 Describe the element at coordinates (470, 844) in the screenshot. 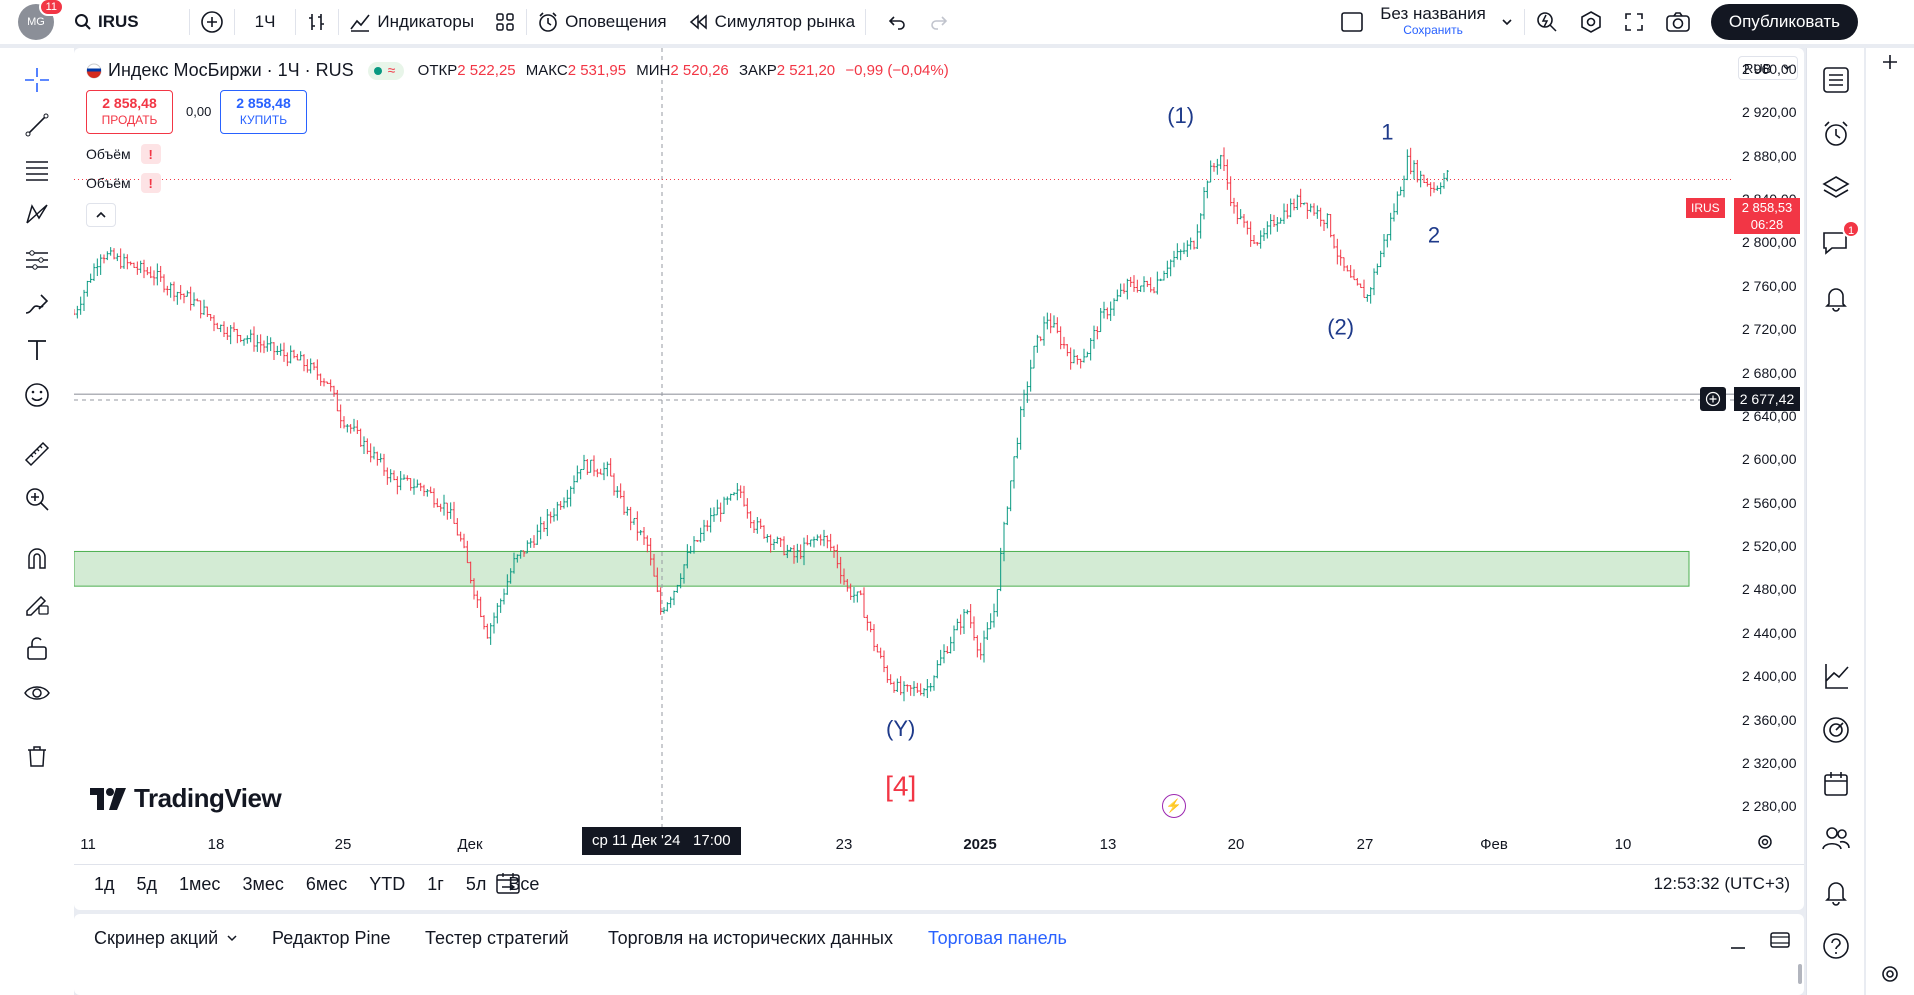

I see `time-tick-label: Дек` at that location.